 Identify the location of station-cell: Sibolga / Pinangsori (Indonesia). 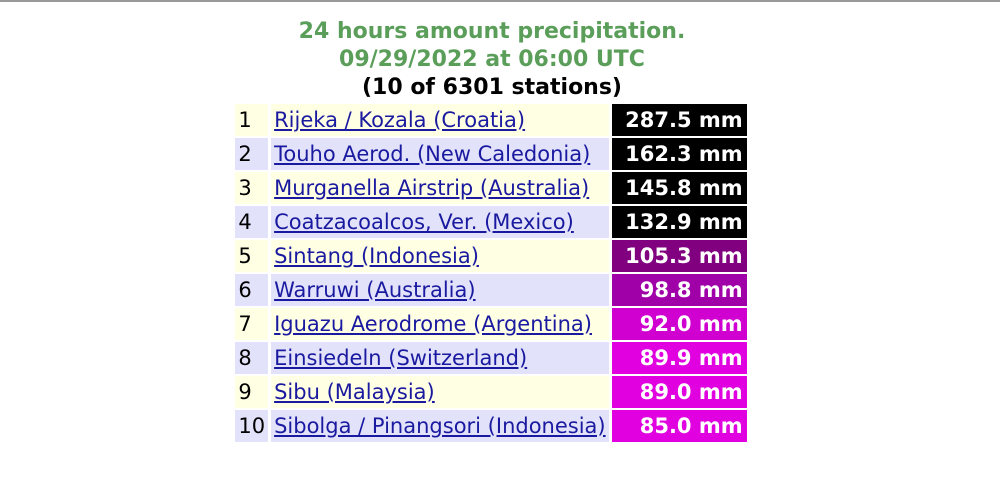
(440, 426).